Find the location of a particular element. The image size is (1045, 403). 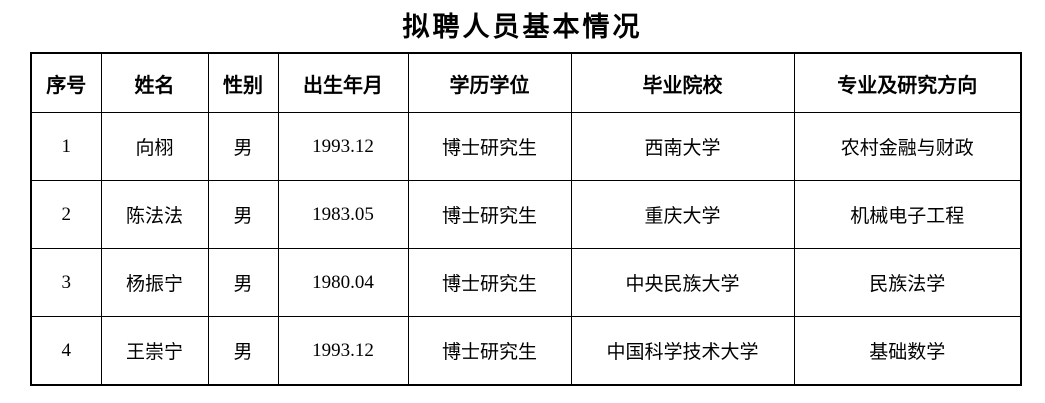

column-header: 序号 is located at coordinates (66, 82).